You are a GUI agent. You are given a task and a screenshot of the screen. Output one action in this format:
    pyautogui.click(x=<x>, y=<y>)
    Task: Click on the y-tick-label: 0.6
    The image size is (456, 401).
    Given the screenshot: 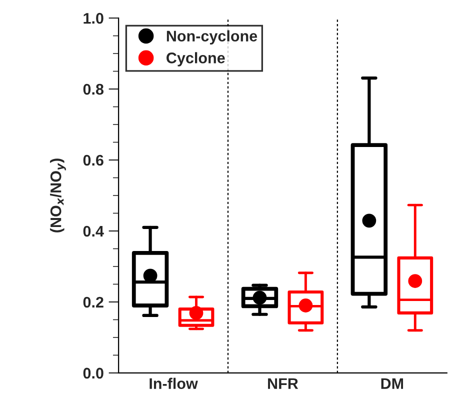 What is the action you would take?
    pyautogui.click(x=93, y=160)
    